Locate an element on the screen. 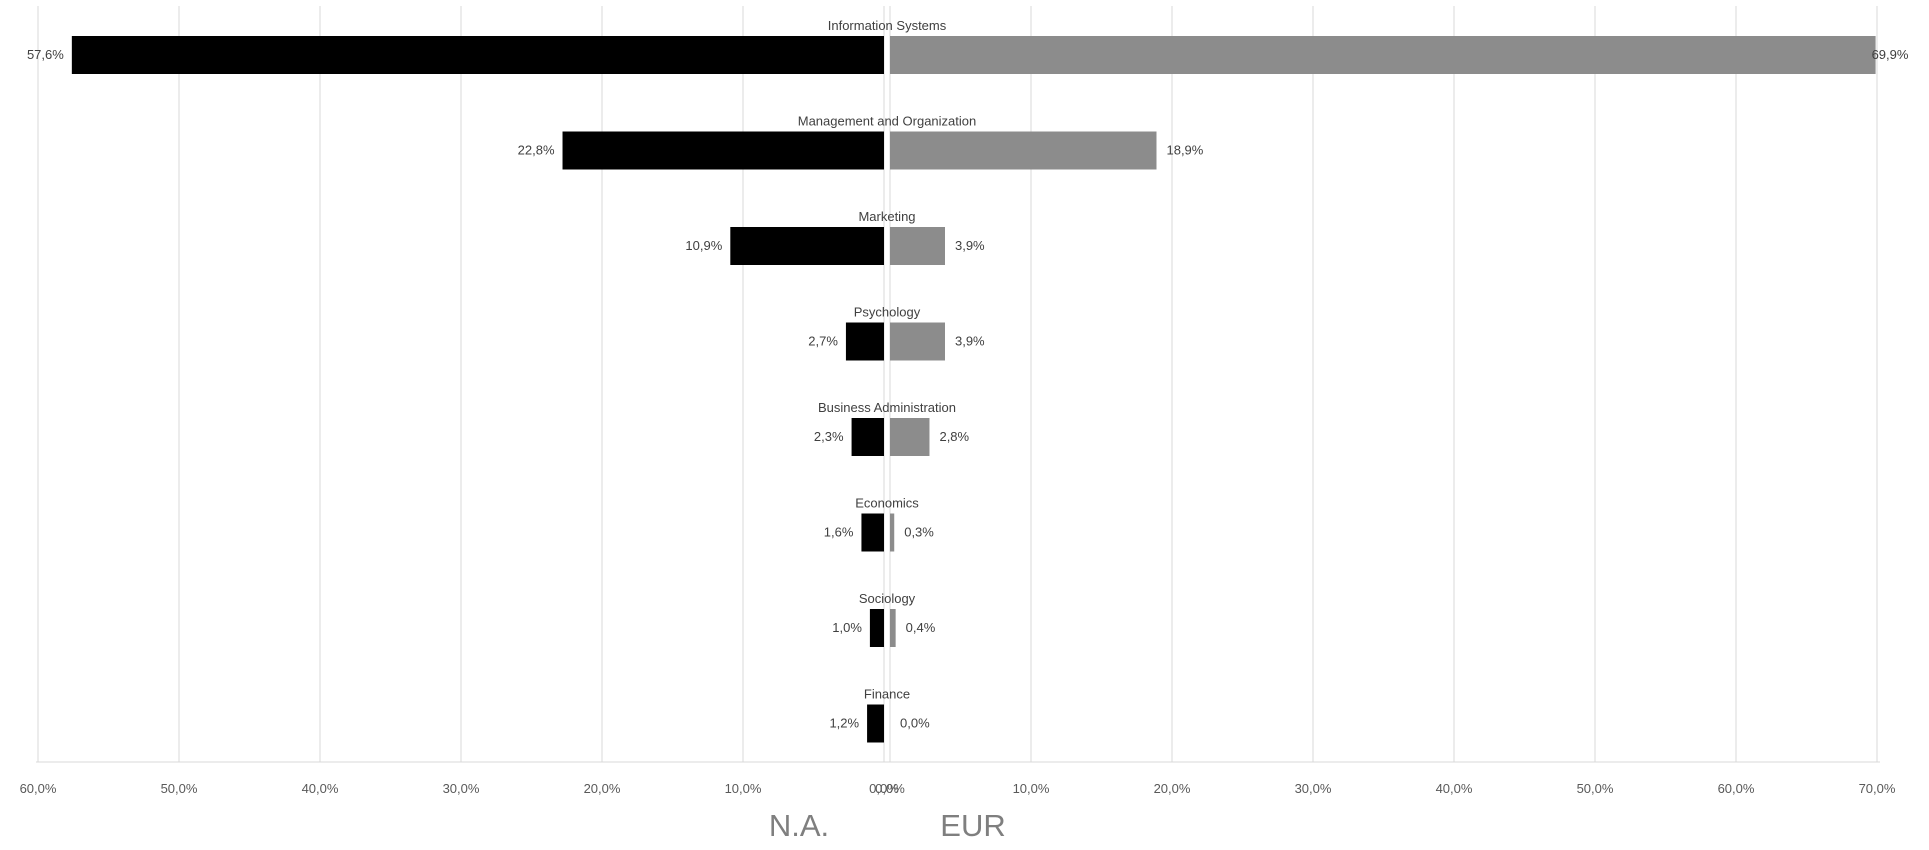 The width and height of the screenshot is (1929, 850). data-label-na: 1,2% is located at coordinates (844, 723).